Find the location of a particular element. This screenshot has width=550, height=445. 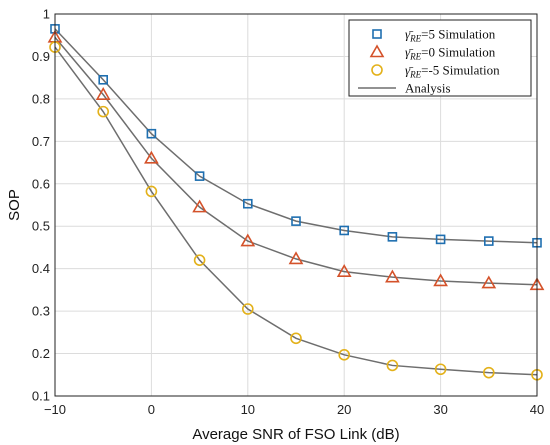

y-tick-labels: 0.1 0.2 0.3 0.4 0.5 0.6 0.7 0.8 0.9 1 is located at coordinates (41, 205).